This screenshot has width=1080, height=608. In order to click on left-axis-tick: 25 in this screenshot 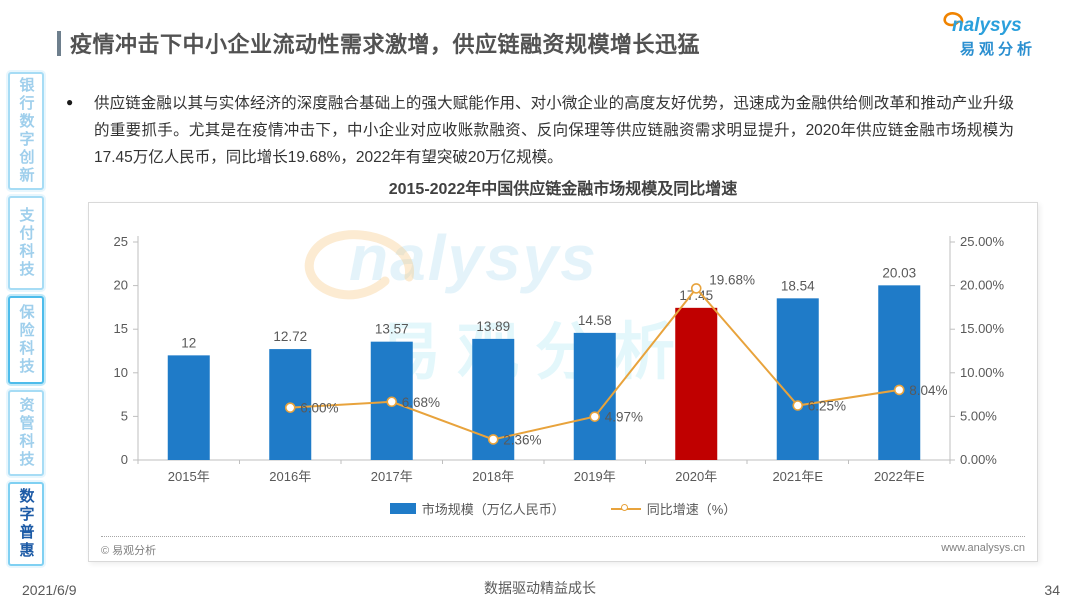, I will do `click(121, 241)`.